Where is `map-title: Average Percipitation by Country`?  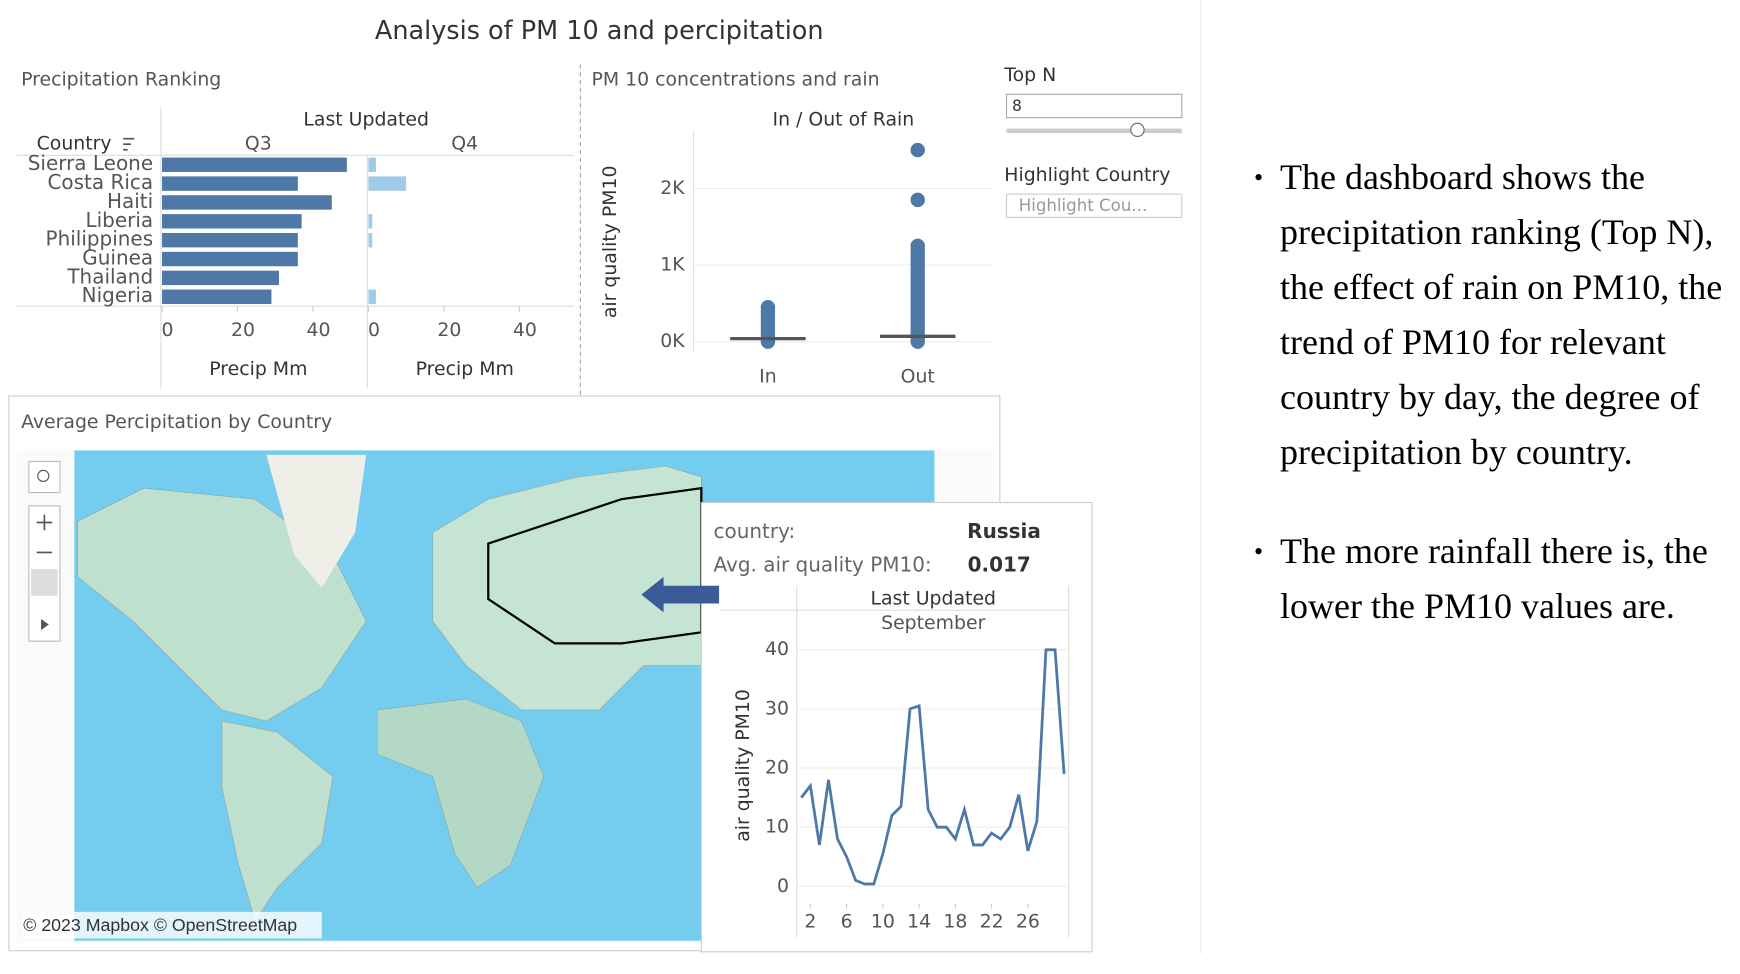 map-title: Average Percipitation by Country is located at coordinates (176, 422).